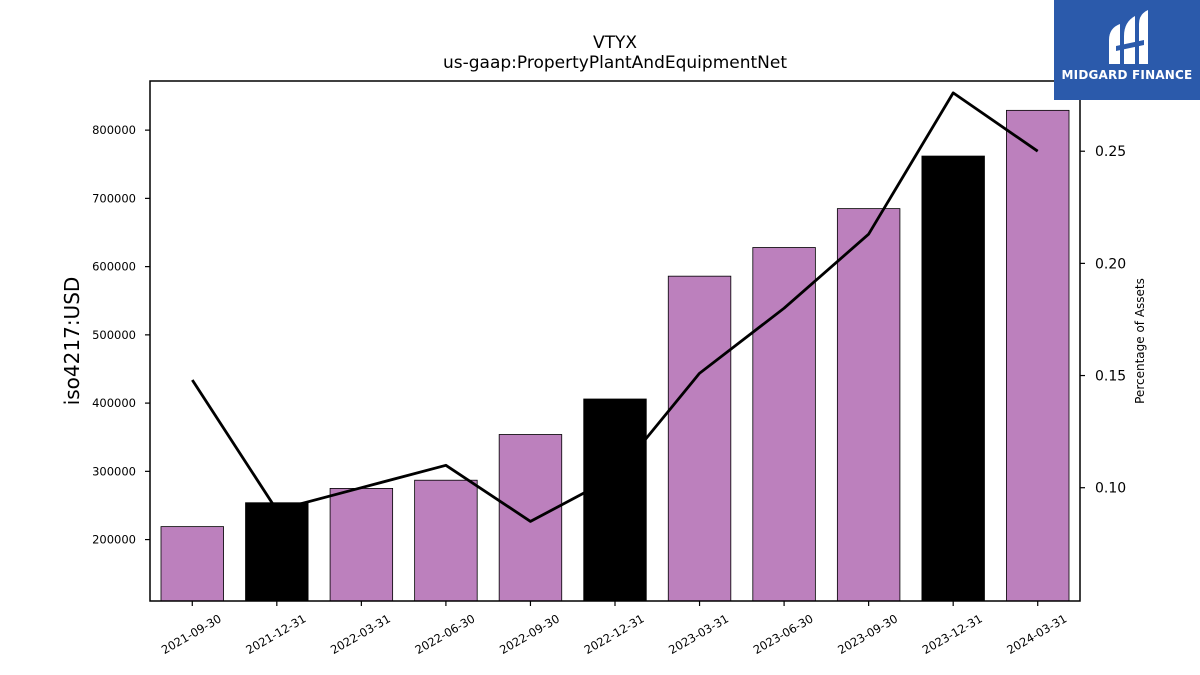  What do you see at coordinates (1127, 75) in the screenshot?
I see `logo-text: MIDGARD FINANCE` at bounding box center [1127, 75].